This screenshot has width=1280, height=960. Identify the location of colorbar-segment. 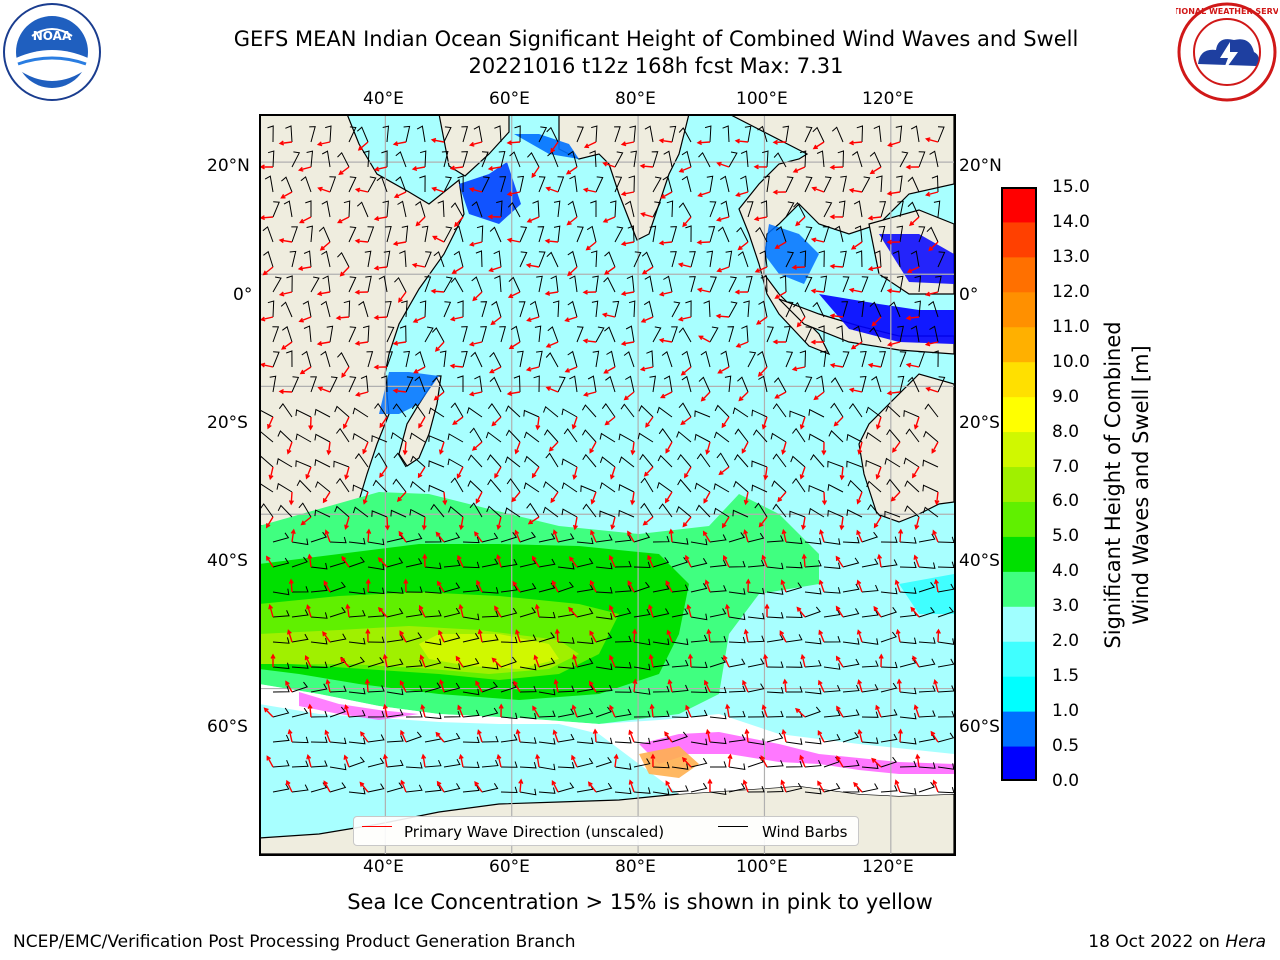
(1019, 519).